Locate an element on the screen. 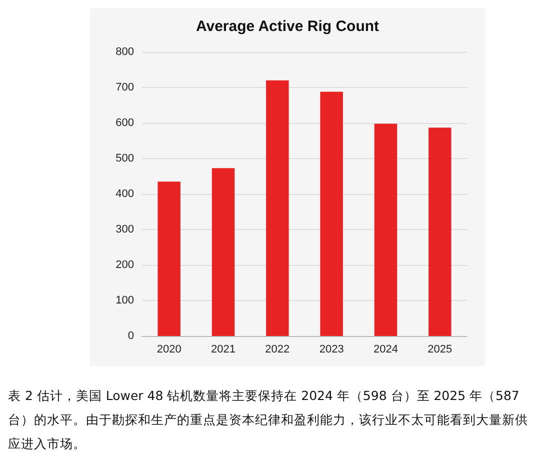  y-tick-label: 600 is located at coordinates (125, 123).